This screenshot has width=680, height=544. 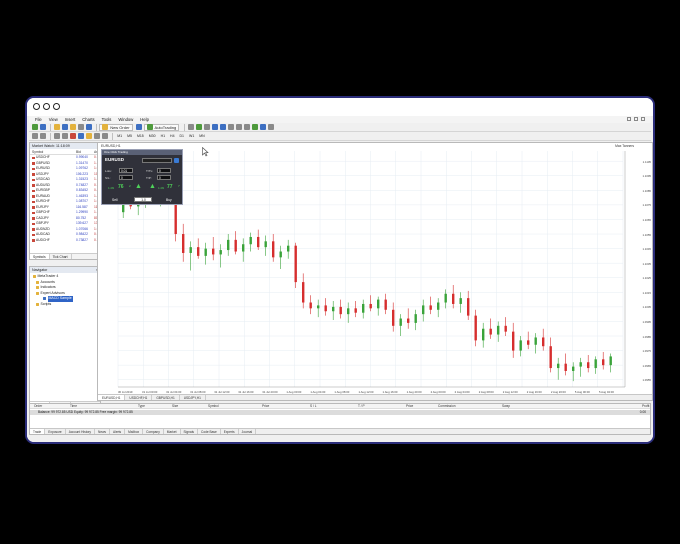 What do you see at coordinates (116, 127) in the screenshot?
I see `new-order-button: New Order` at bounding box center [116, 127].